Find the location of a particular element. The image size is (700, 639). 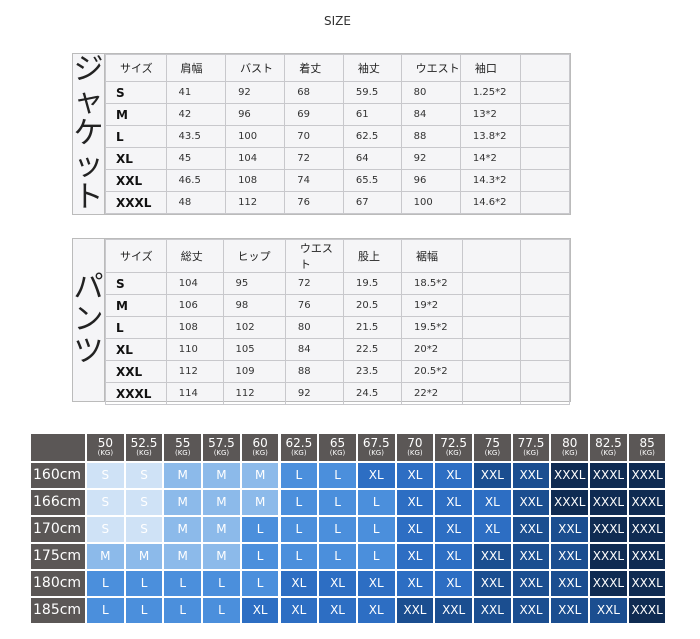

weight-value: 67.5 is located at coordinates (376, 443).